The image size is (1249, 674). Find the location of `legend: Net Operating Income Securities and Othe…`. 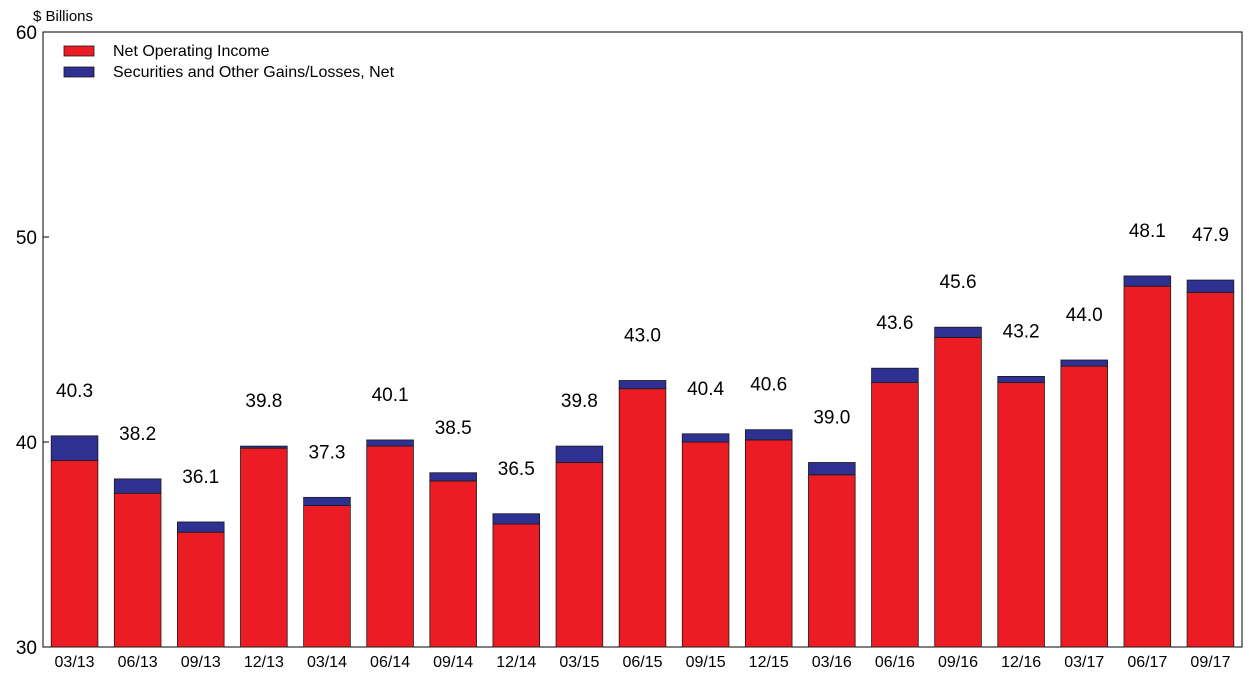

legend: Net Operating Income Securities and Othe… is located at coordinates (229, 62).